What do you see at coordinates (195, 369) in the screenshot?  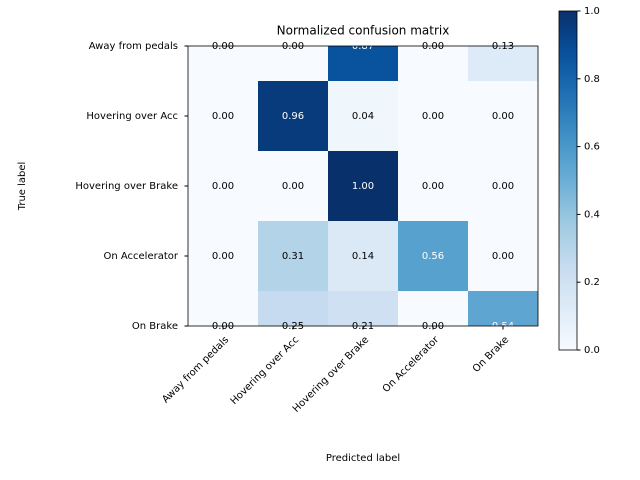 I see `x-tick-label: Away from pedals` at bounding box center [195, 369].